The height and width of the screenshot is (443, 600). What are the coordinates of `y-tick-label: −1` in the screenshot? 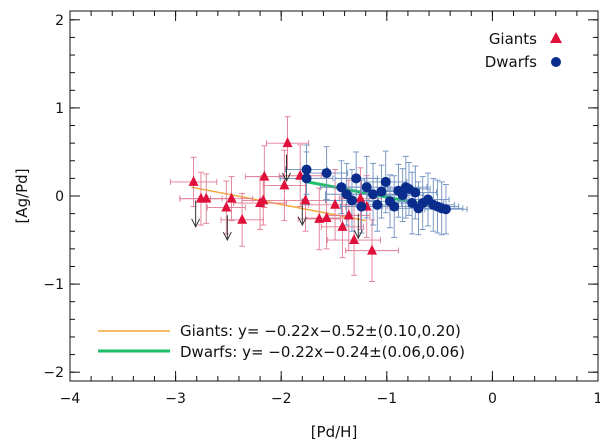 It's located at (53, 285).